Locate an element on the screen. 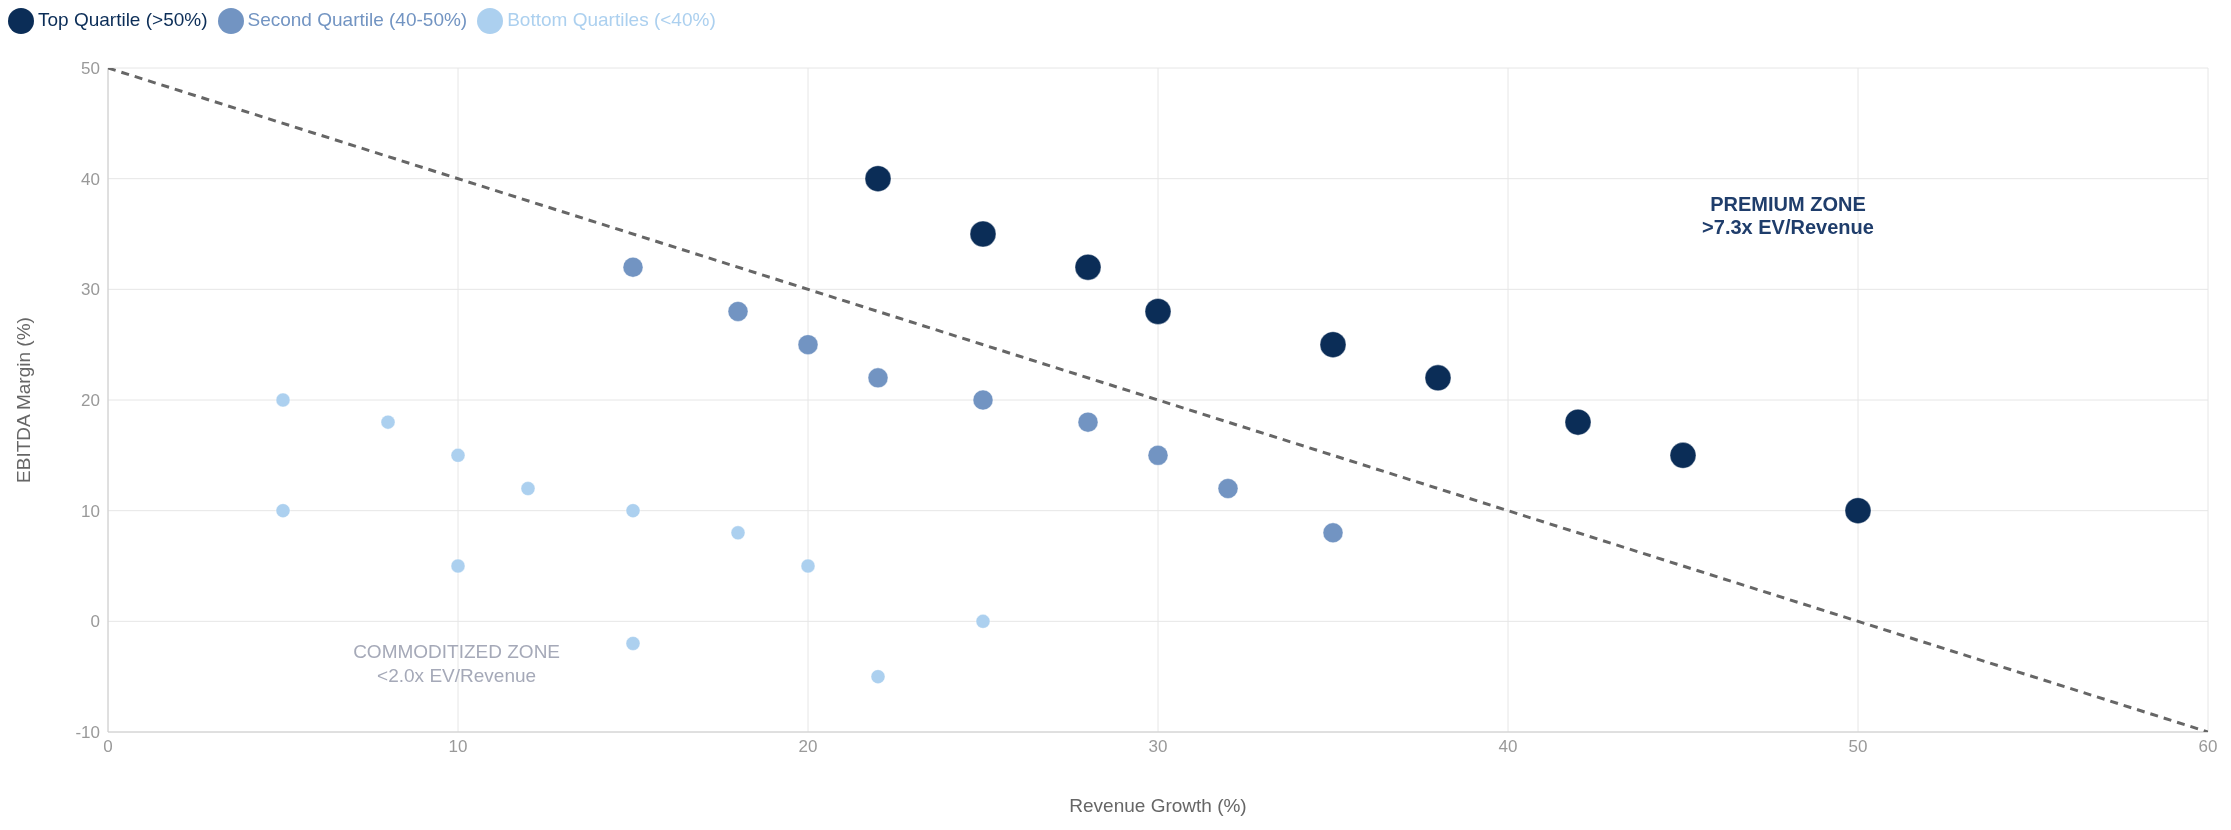 This screenshot has height=830, width=2231. annotation: <2.0x EV/Revenue is located at coordinates (457, 675).